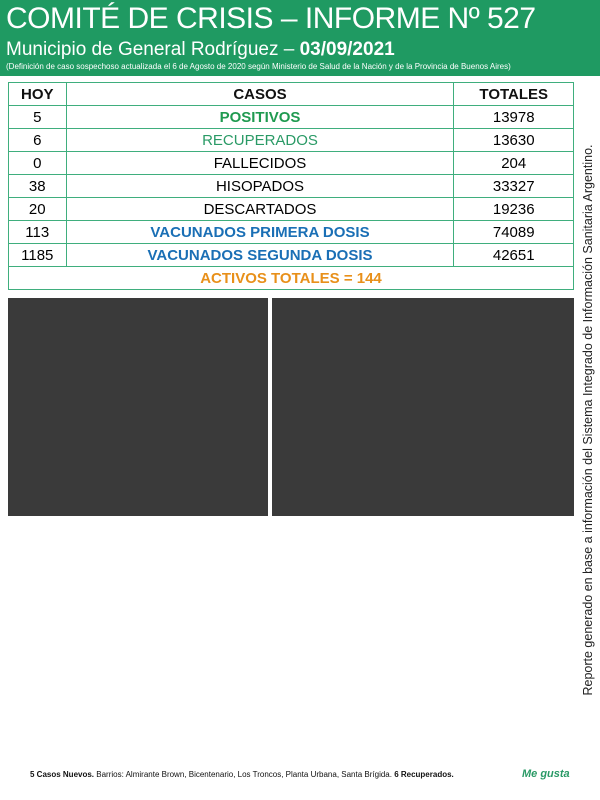 The height and width of the screenshot is (800, 600). I want to click on cell: 19236, so click(513, 209).